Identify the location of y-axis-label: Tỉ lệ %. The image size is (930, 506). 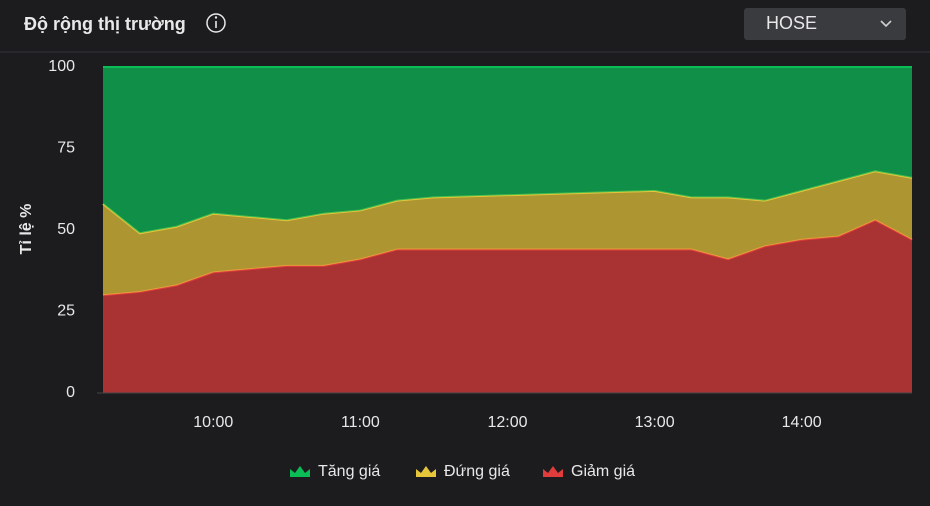
(26, 229).